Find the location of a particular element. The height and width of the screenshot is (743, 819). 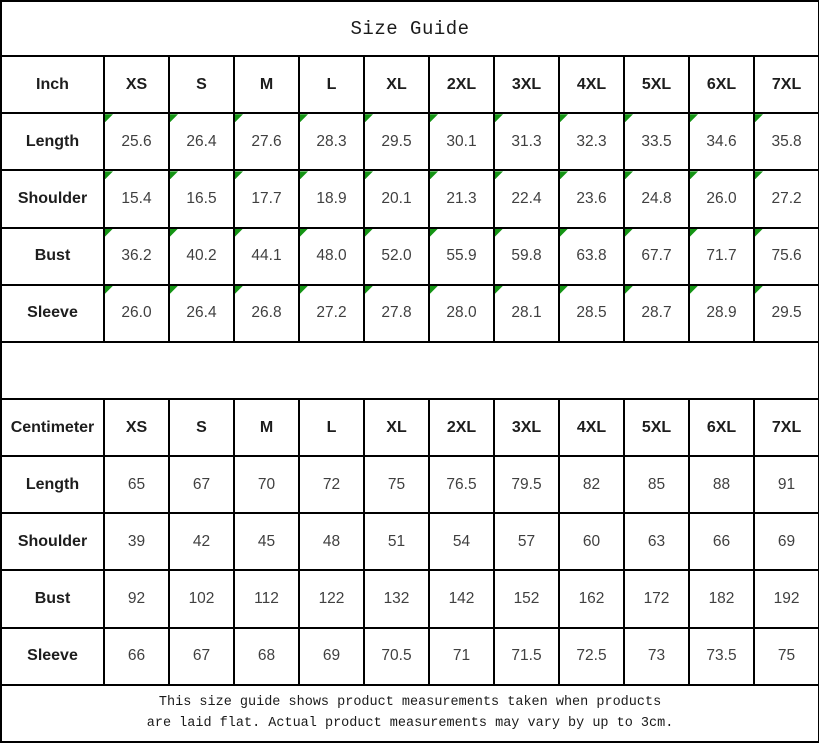

measurement-value-cell: 32.3 is located at coordinates (591, 142).